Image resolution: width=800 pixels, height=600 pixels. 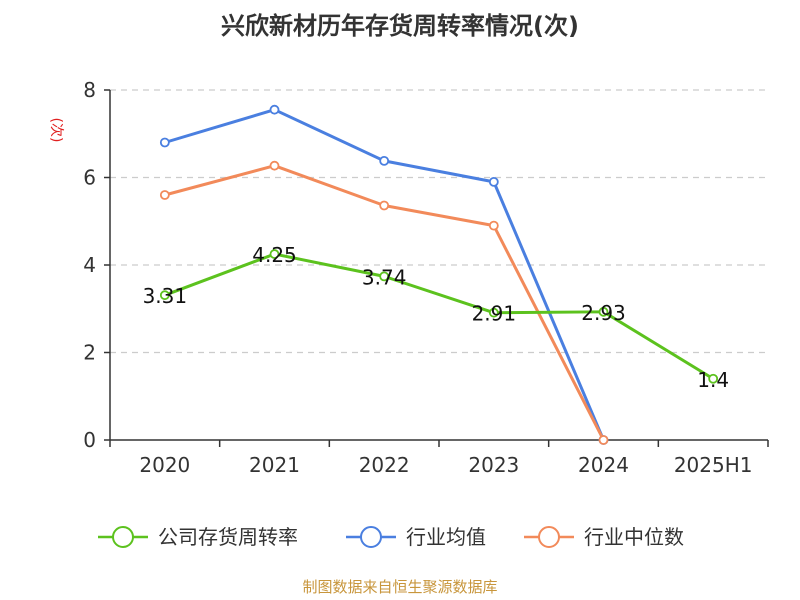 What do you see at coordinates (56, 130) in the screenshot?
I see `y-axis-label: (次)` at bounding box center [56, 130].